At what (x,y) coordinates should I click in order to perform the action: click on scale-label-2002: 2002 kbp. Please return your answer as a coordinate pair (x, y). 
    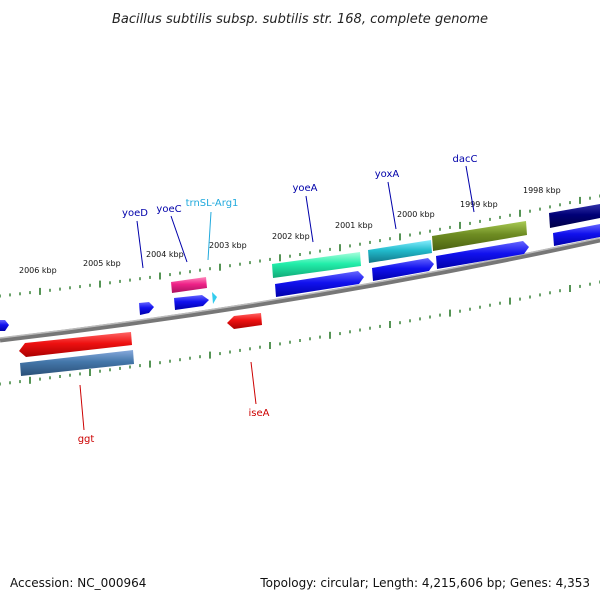
    Looking at the image, I should click on (291, 236).